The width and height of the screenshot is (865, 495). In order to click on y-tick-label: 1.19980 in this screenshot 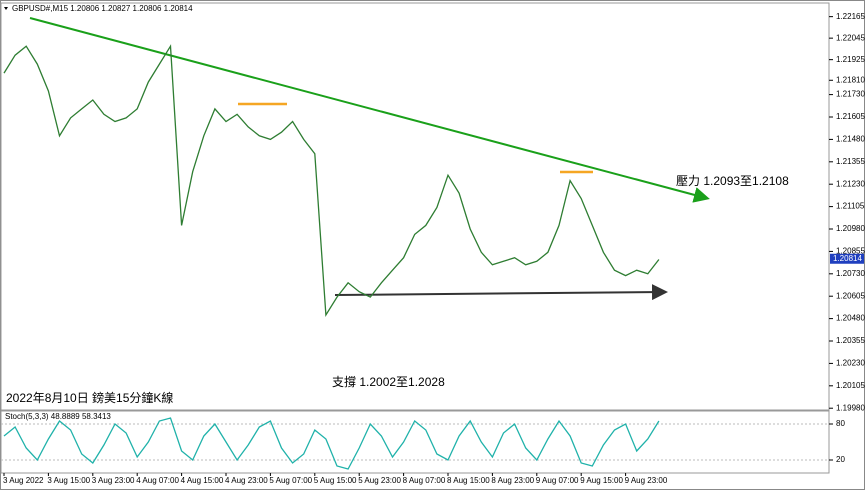, I will do `click(850, 407)`.